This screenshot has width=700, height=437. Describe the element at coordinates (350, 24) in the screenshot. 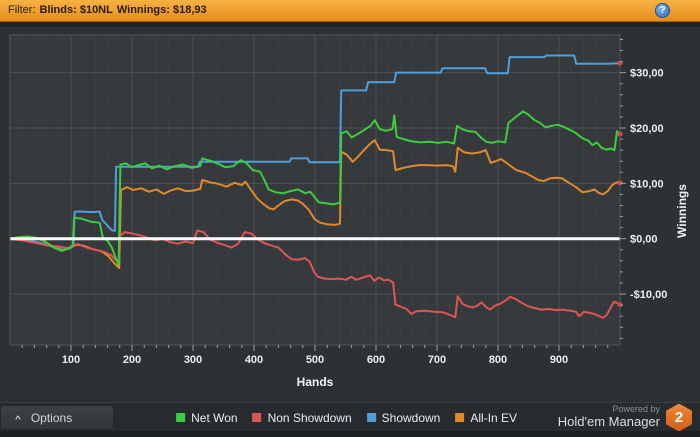

I see `topbar-separator` at that location.